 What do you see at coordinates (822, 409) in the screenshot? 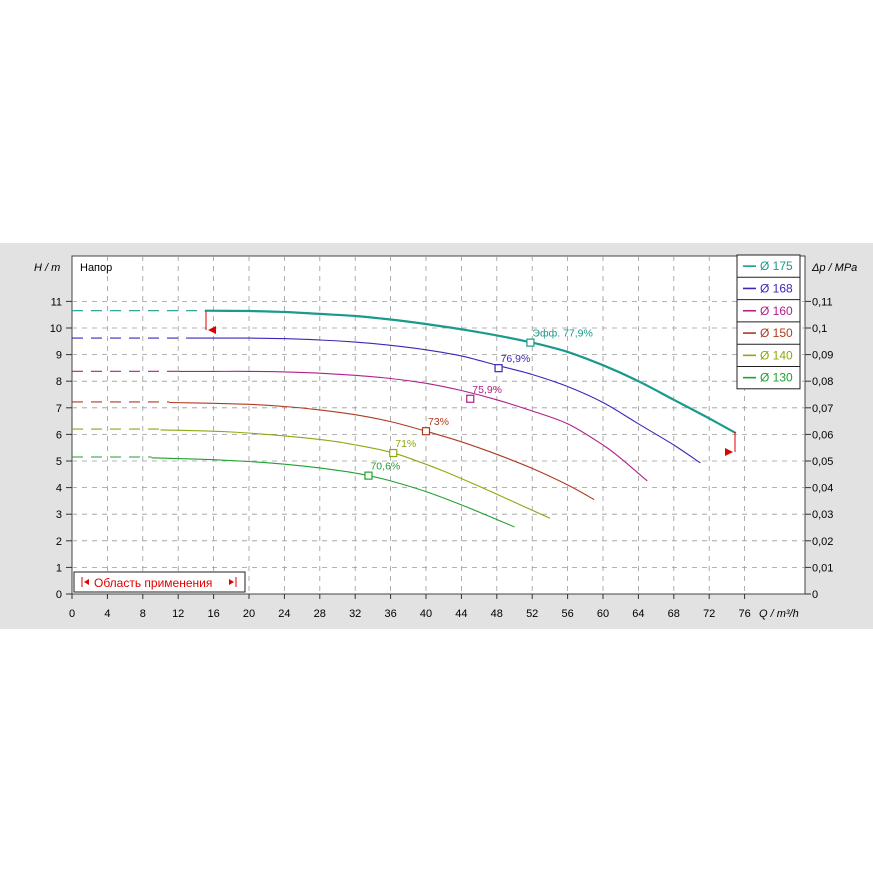
I see `y-right-tick-label: 0,07` at bounding box center [822, 409].